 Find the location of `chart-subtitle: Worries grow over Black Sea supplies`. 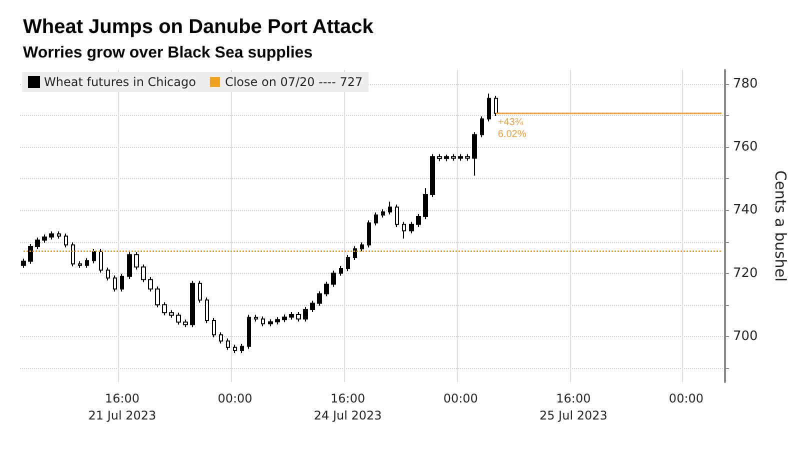

chart-subtitle: Worries grow over Black Sea supplies is located at coordinates (168, 53).